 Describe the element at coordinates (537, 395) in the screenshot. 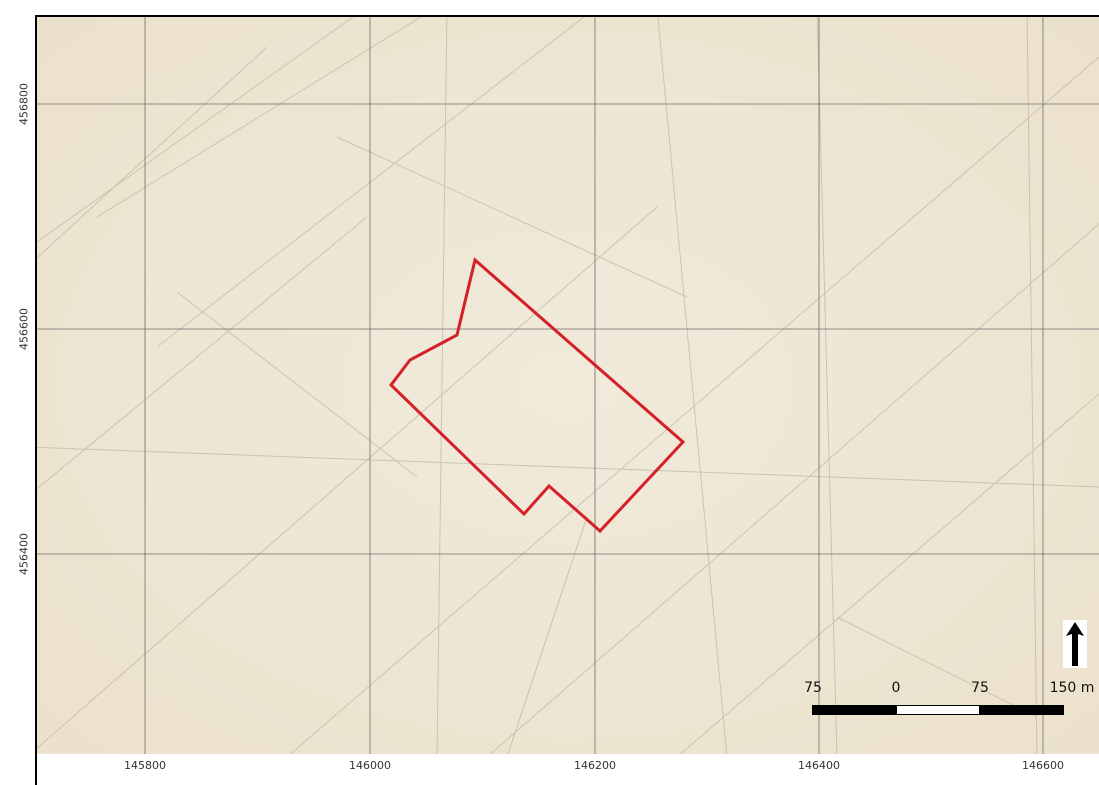

I see `study-area-boundary` at that location.